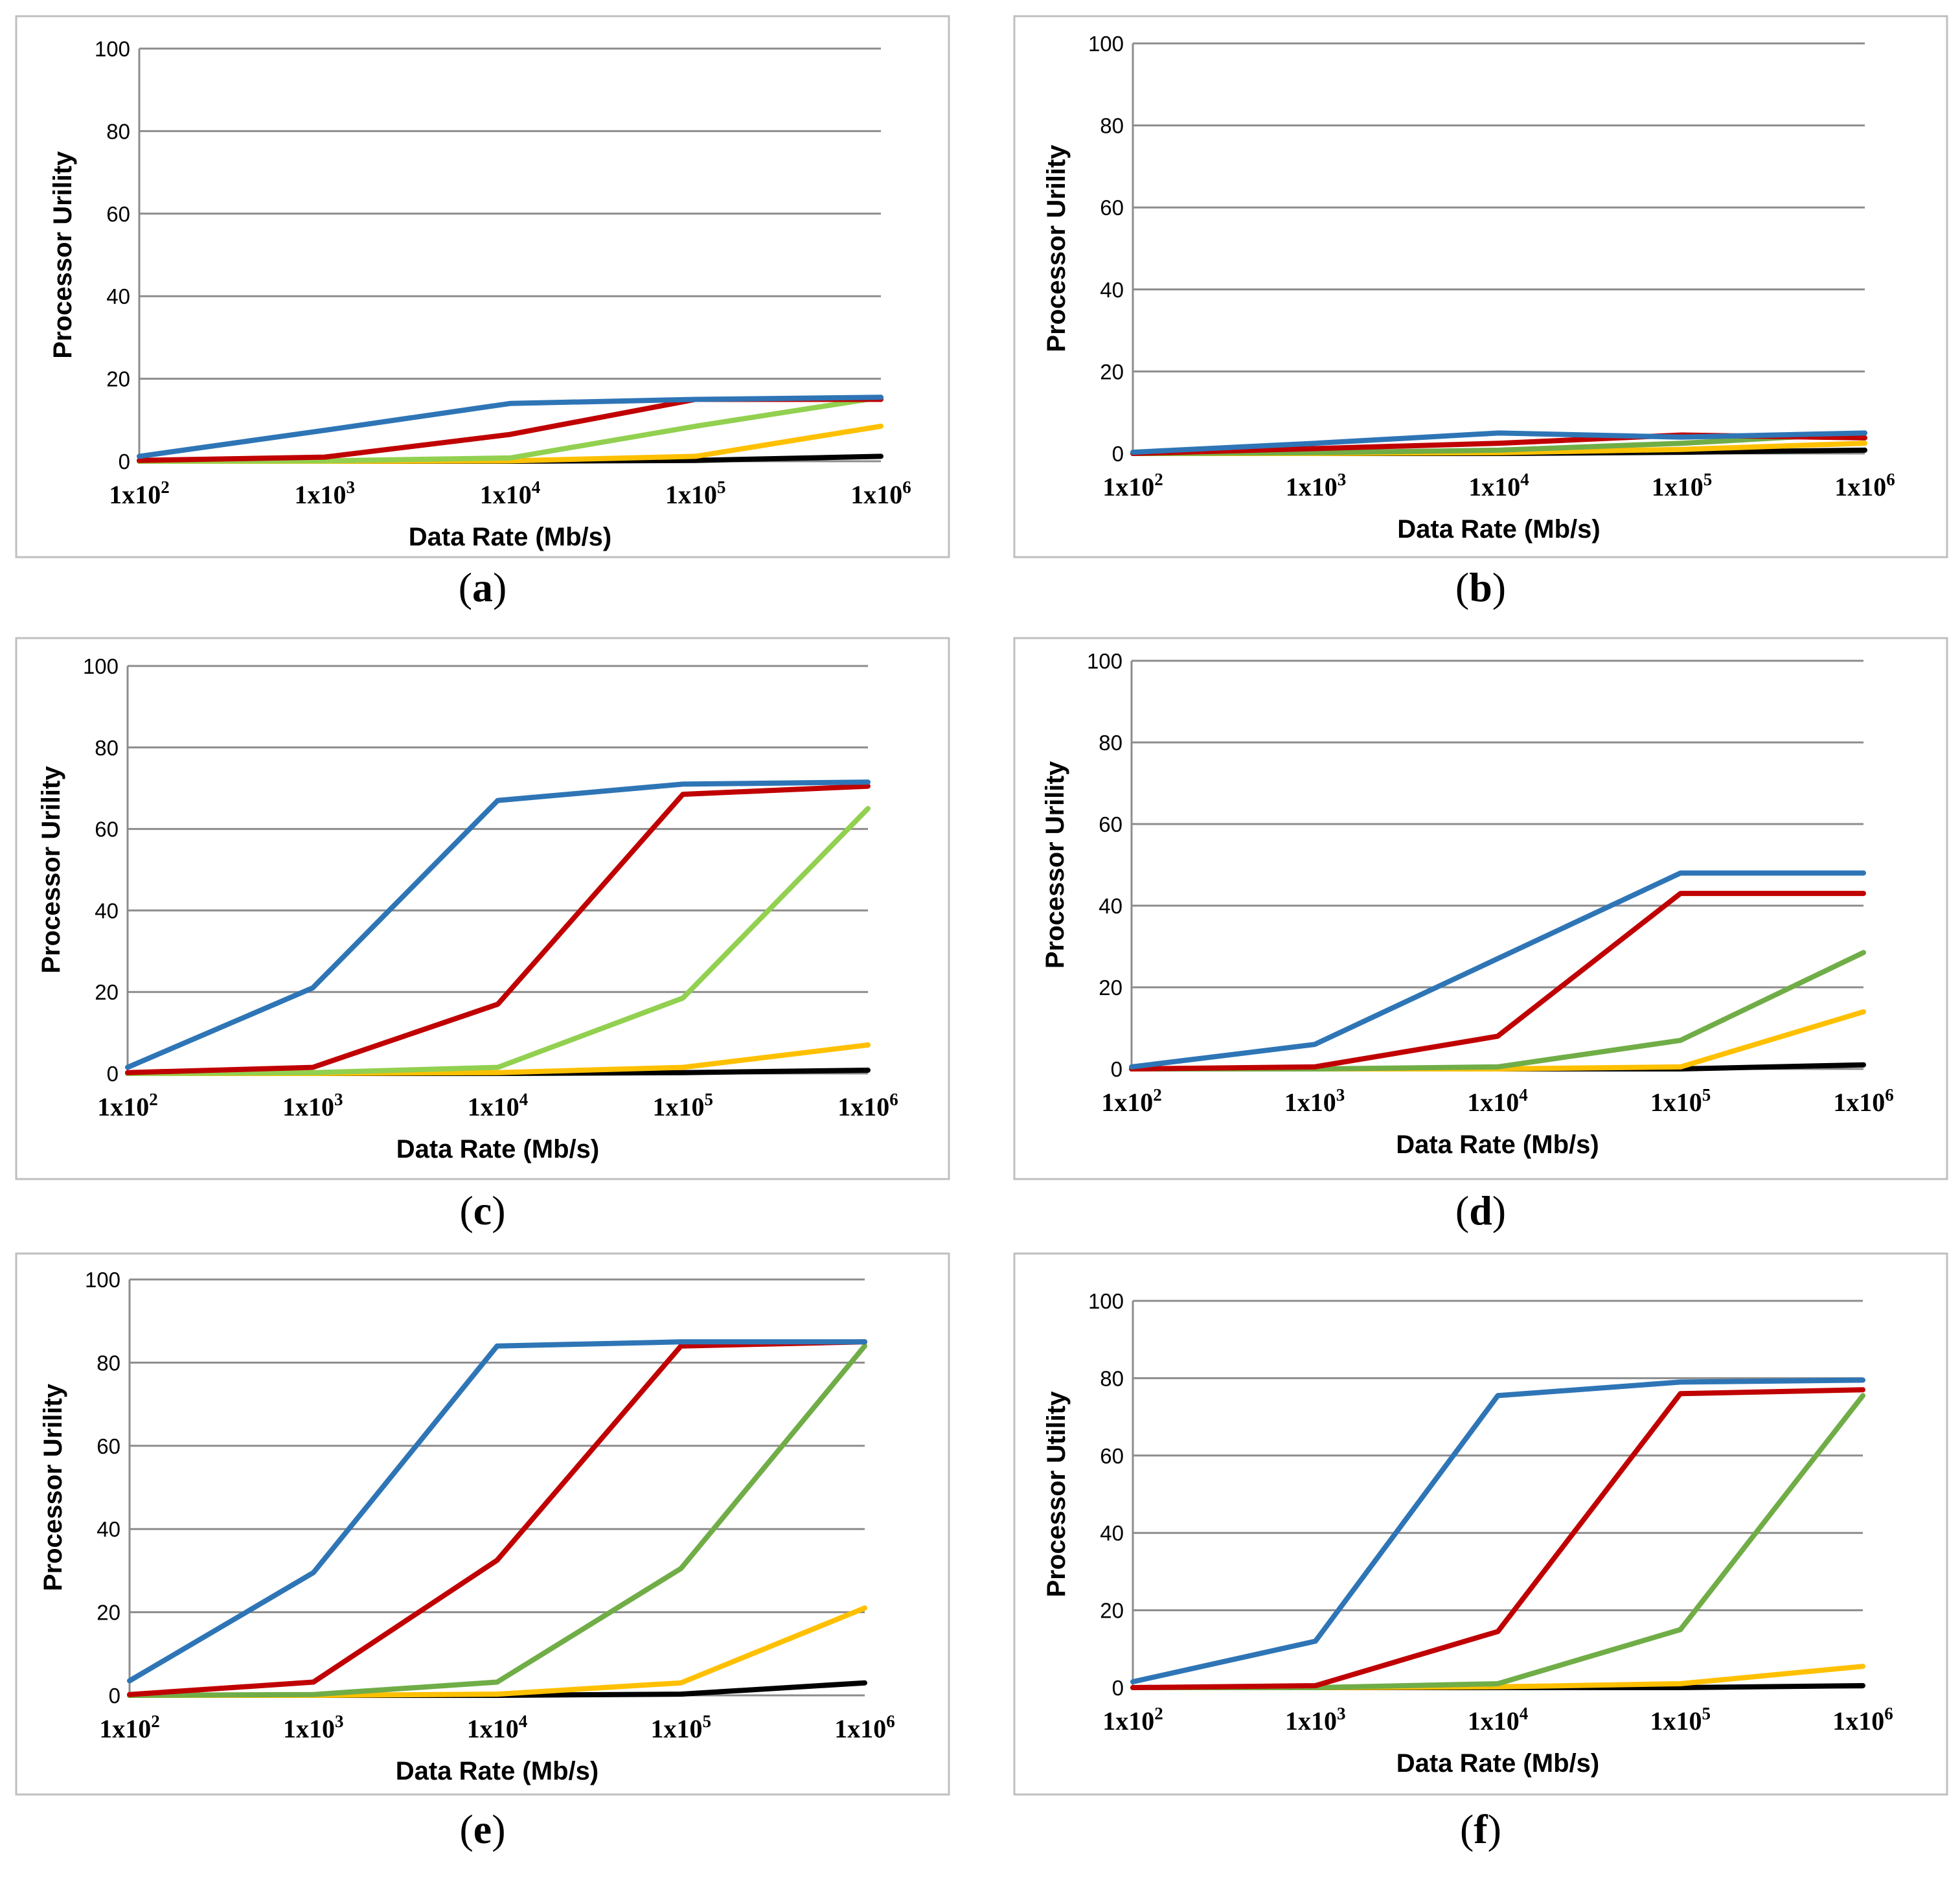 The width and height of the screenshot is (1960, 1880). What do you see at coordinates (313, 1727) in the screenshot?
I see `panel-e-x-tick-1: 1x10³` at bounding box center [313, 1727].